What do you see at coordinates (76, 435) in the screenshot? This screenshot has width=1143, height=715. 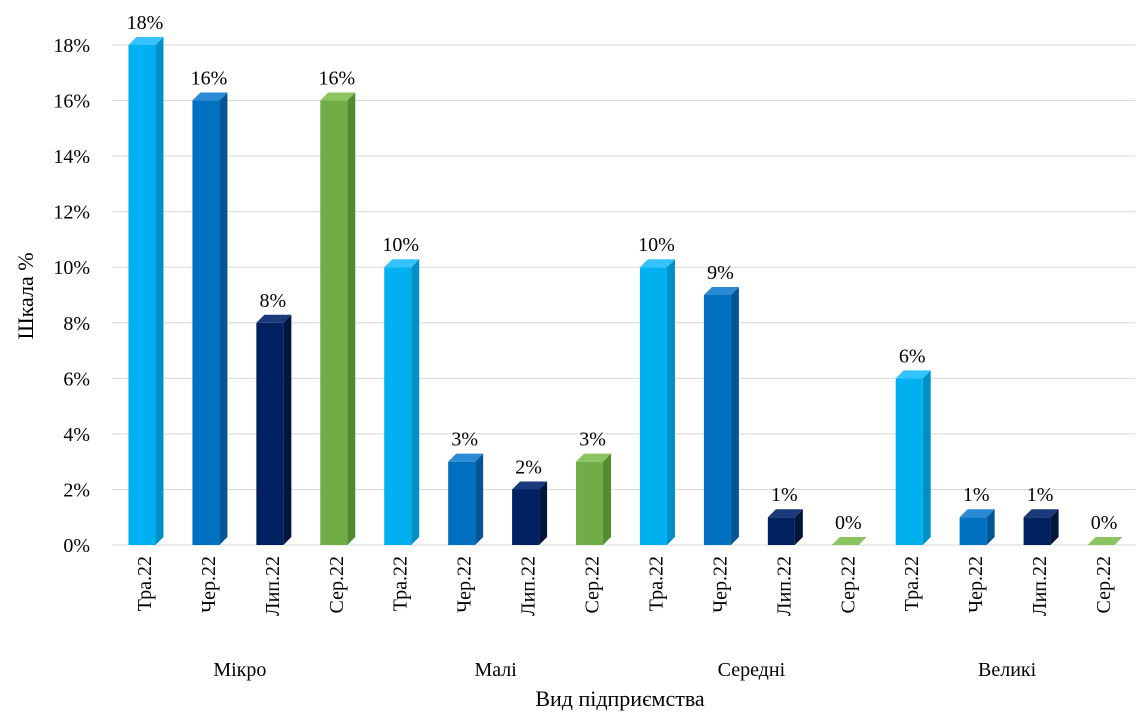 I see `y-tick-label: 4%` at bounding box center [76, 435].